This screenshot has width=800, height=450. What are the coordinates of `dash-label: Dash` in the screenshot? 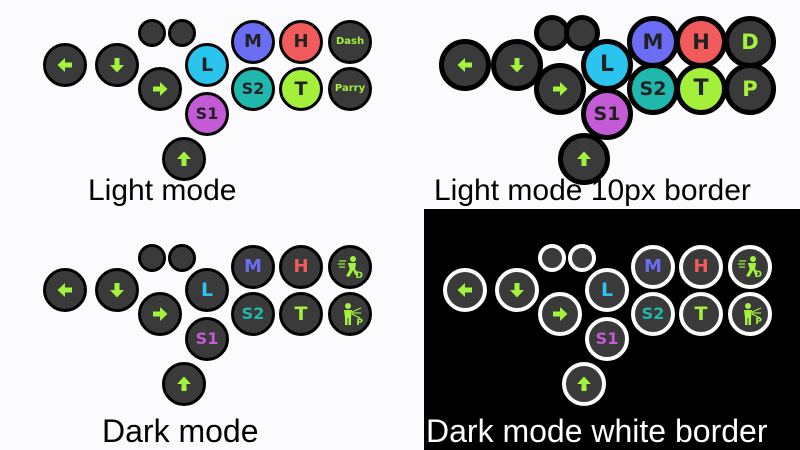 It's located at (350, 42).